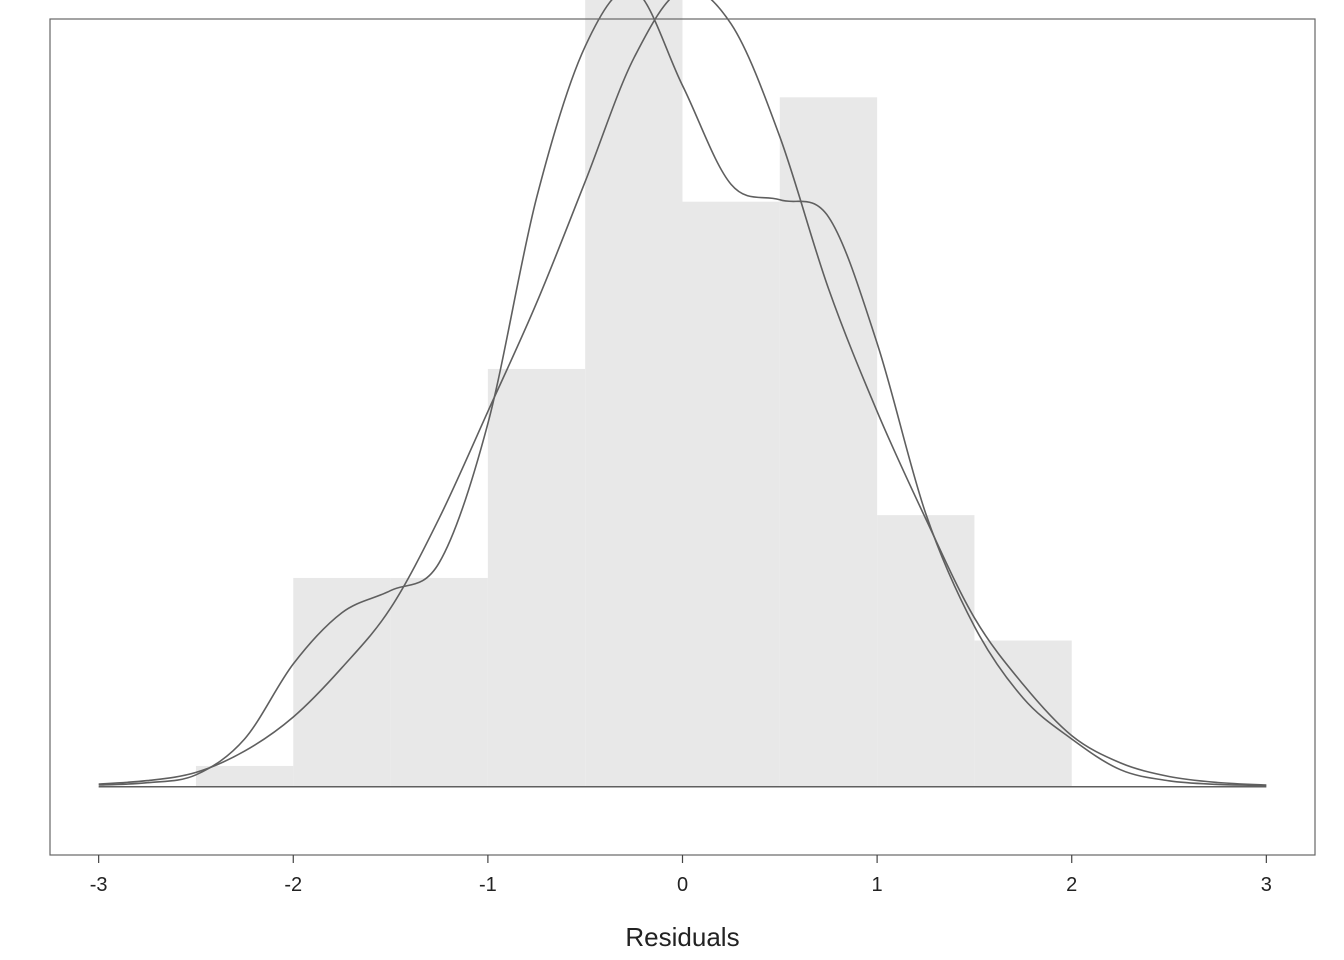 The height and width of the screenshot is (960, 1344). Describe the element at coordinates (877, 885) in the screenshot. I see `x-tick-label: 1` at that location.